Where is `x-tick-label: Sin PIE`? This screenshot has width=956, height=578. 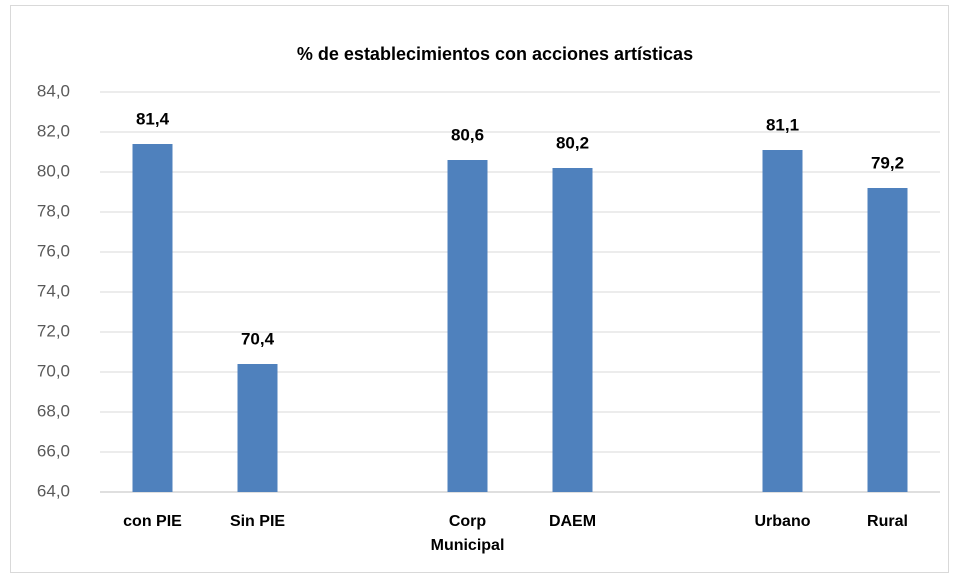
x-tick-label: Sin PIE is located at coordinates (257, 521).